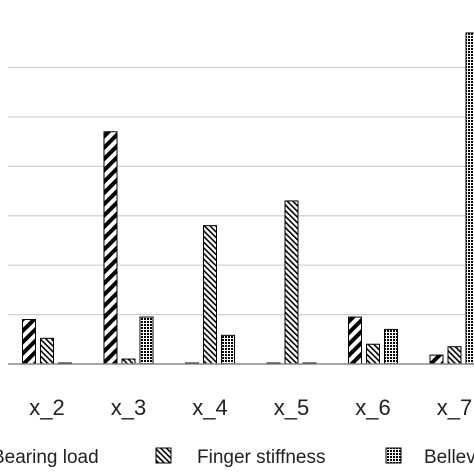 This screenshot has width=474, height=474. I want to click on legend-label-bearing-load: Bearing load, so click(49, 457).